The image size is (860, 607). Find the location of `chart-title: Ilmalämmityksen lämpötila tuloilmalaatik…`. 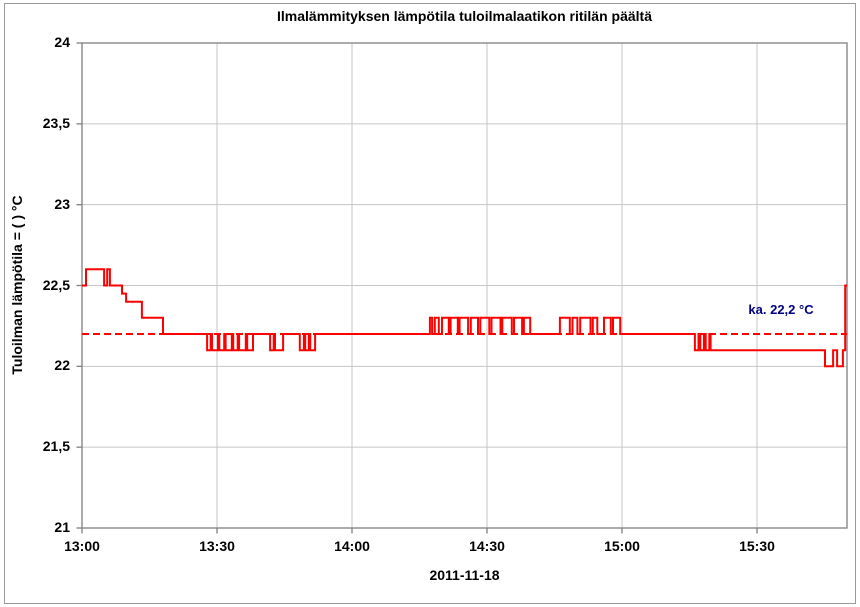

chart-title: Ilmalämmityksen lämpötila tuloilmalaatik… is located at coordinates (464, 16).